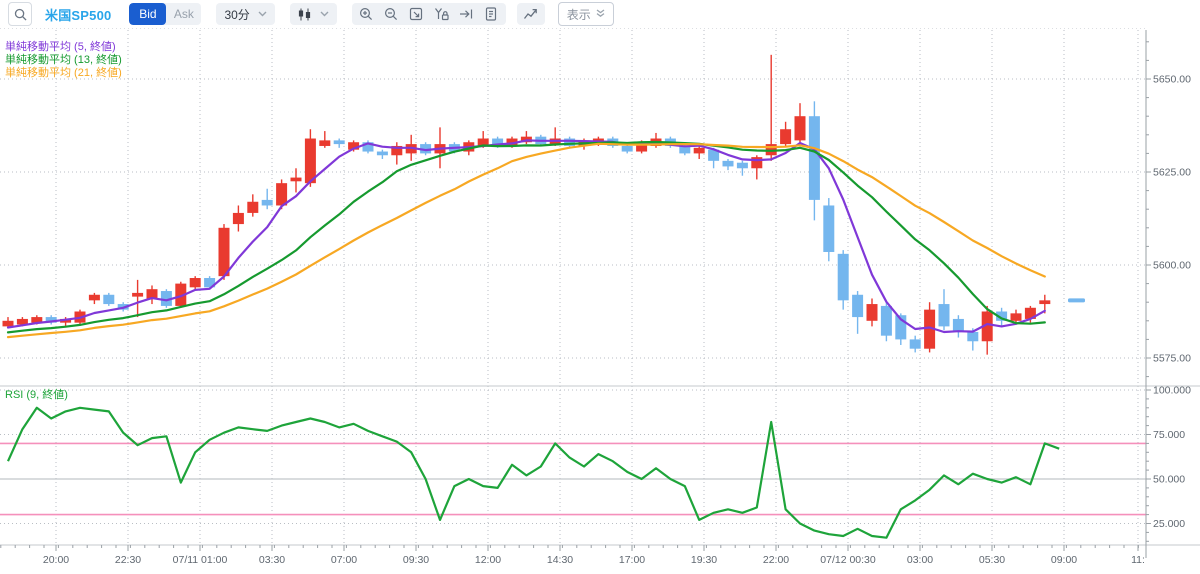 The width and height of the screenshot is (1200, 574). I want to click on y-axis-lock-button, so click(441, 14).